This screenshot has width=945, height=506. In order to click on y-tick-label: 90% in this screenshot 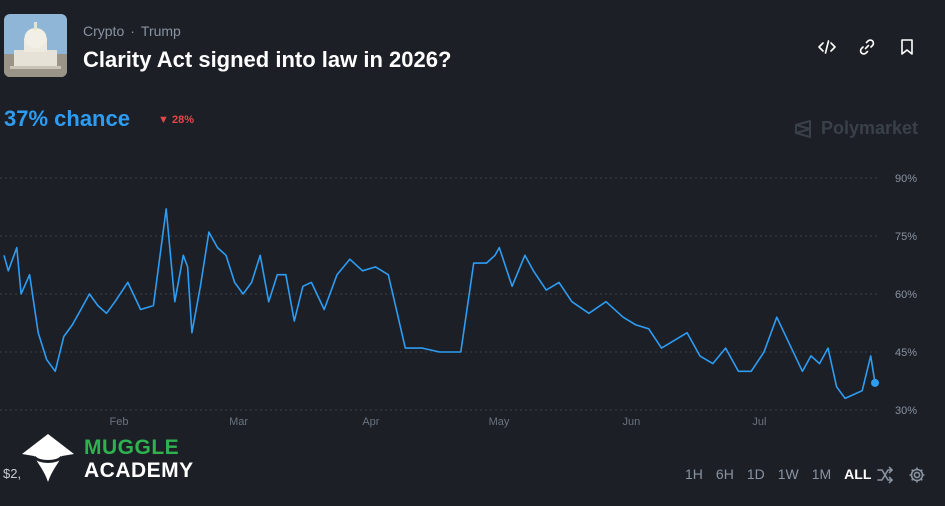, I will do `click(906, 179)`.